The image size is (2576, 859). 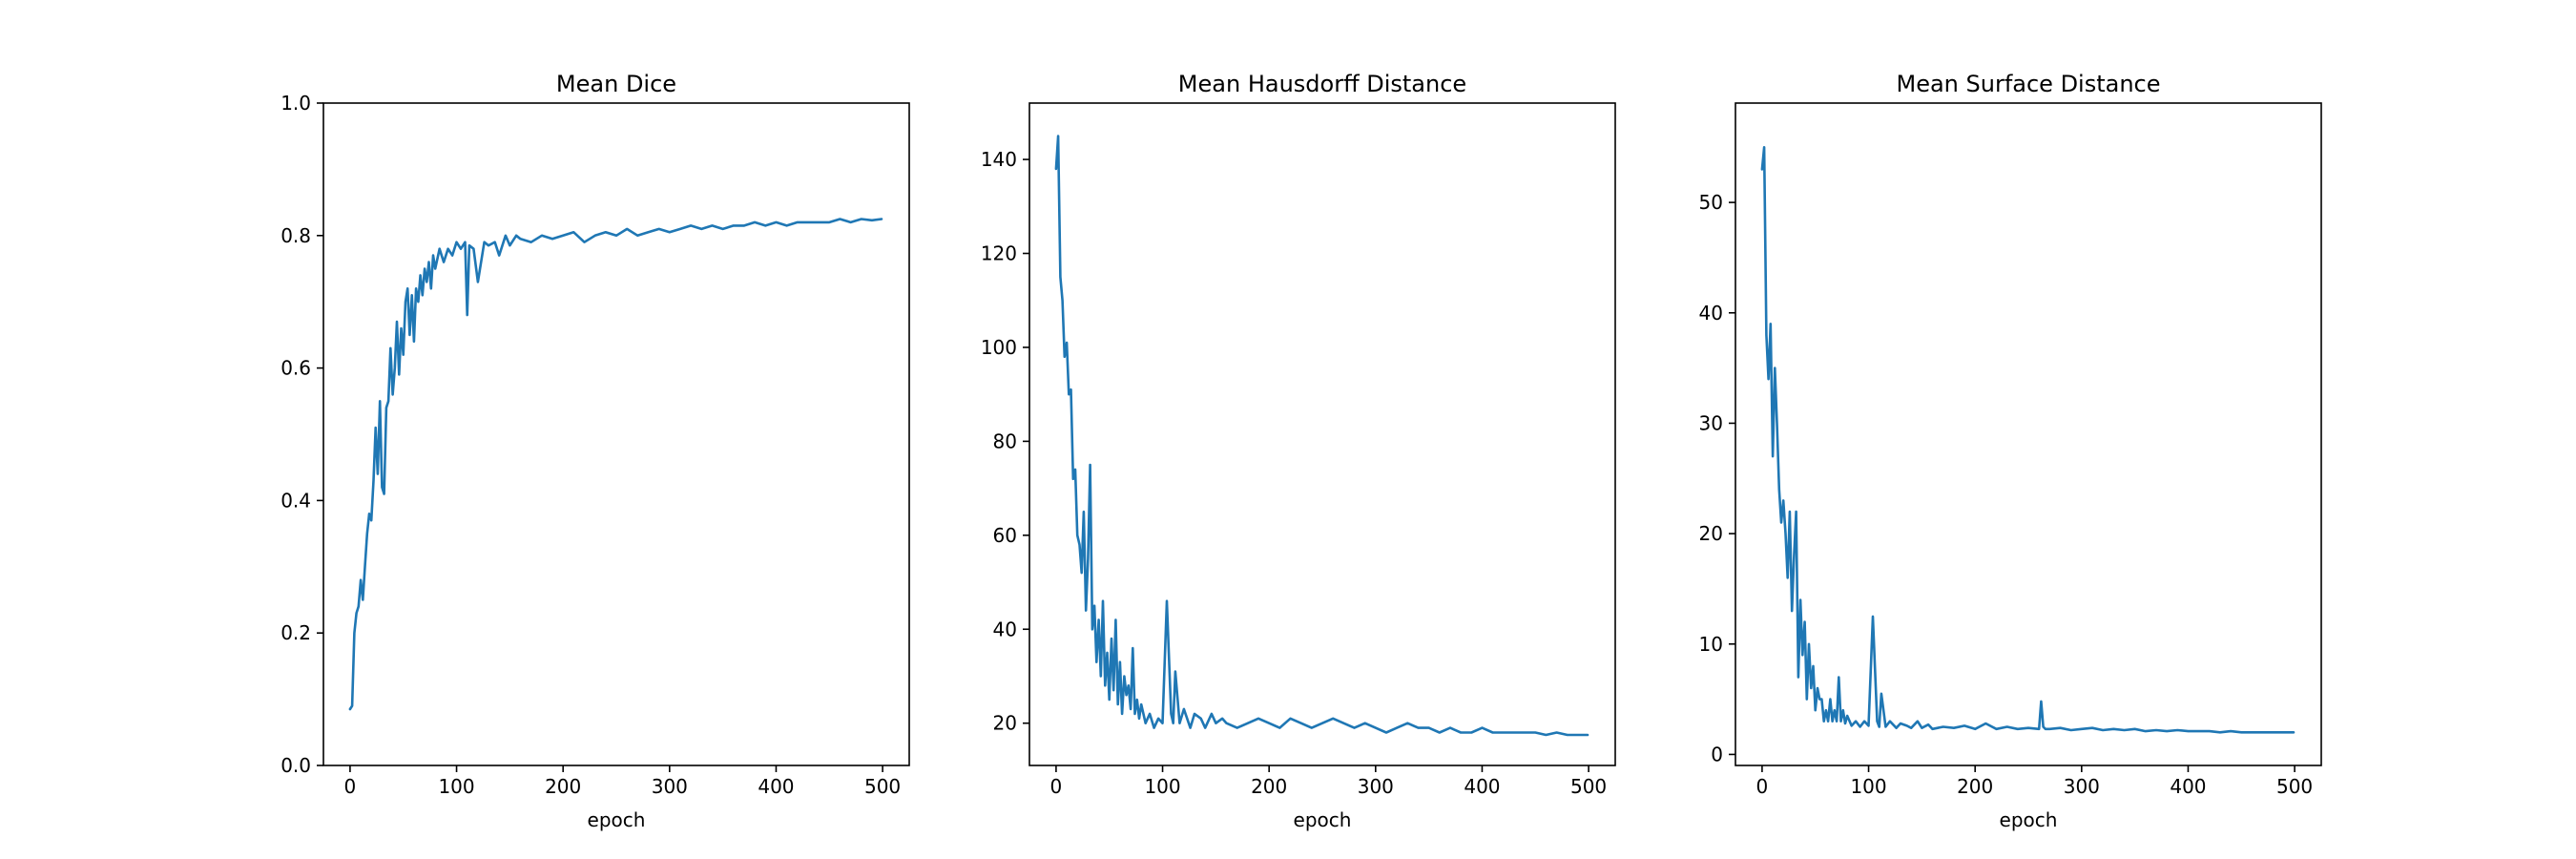 What do you see at coordinates (1717, 754) in the screenshot?
I see `y-tick-label: 0` at bounding box center [1717, 754].